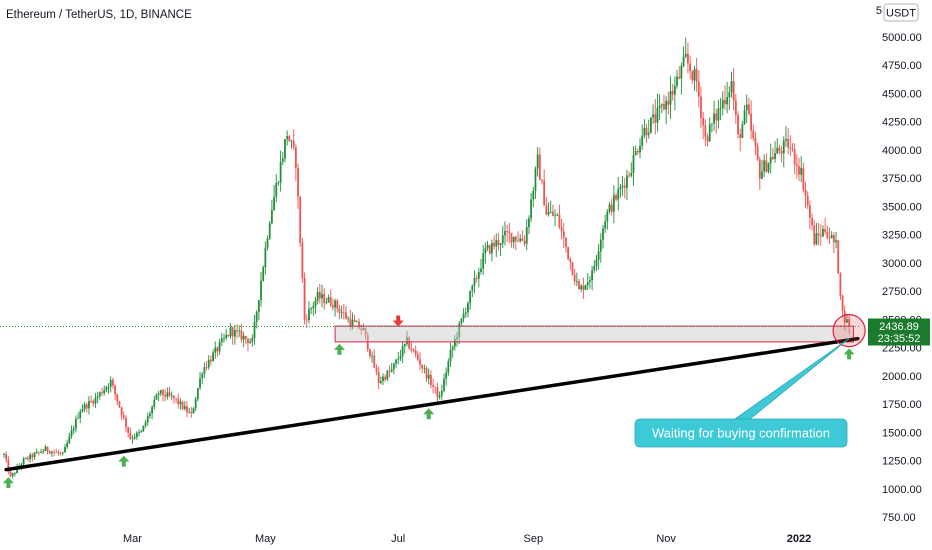  I want to click on price-tick-label: 3750.00, so click(902, 179).